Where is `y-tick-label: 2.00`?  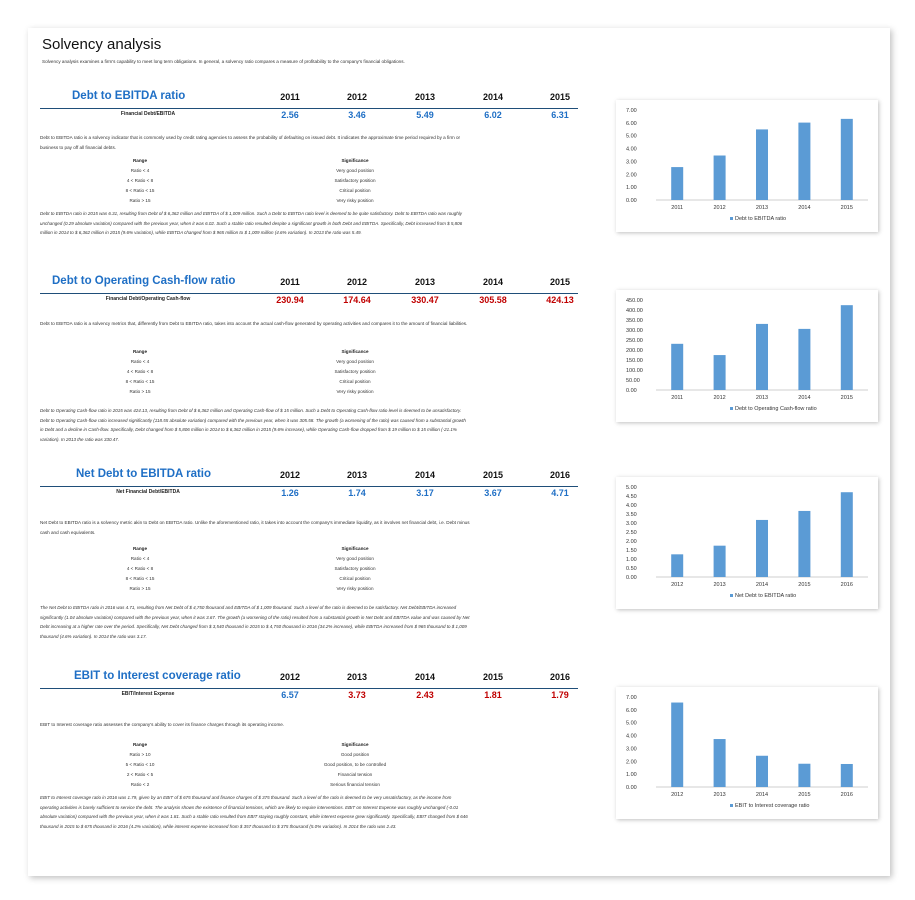 y-tick-label: 2.00 is located at coordinates (631, 175).